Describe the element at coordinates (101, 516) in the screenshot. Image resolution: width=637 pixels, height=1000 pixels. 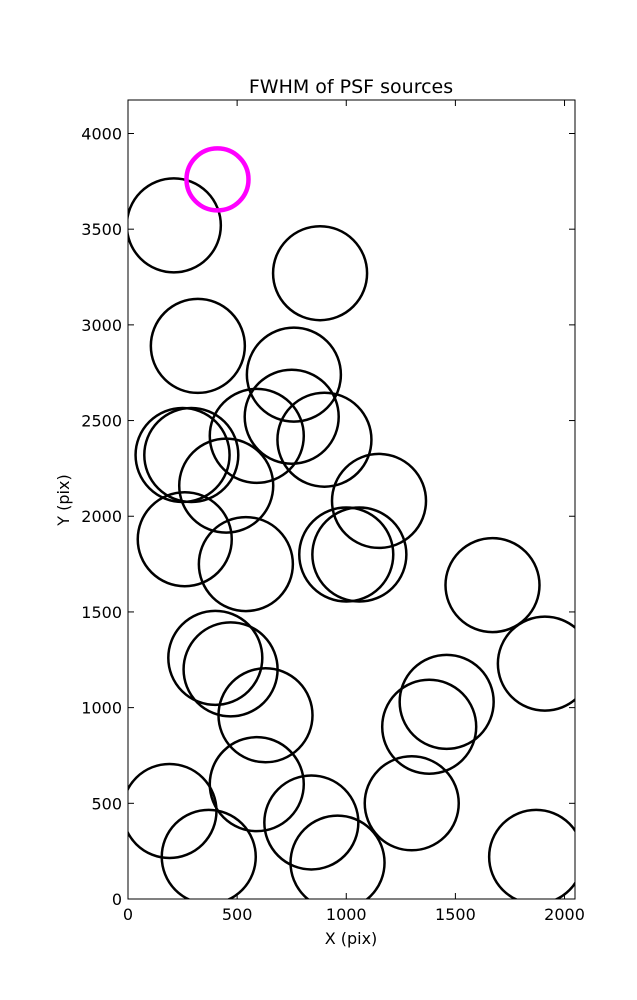
I see `y-tick-label: 2000` at that location.